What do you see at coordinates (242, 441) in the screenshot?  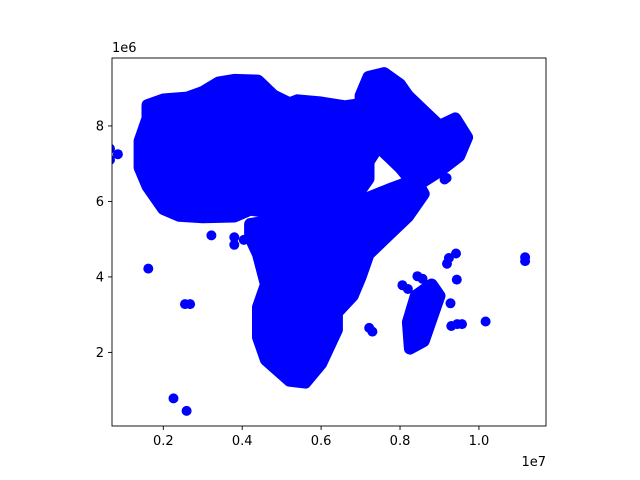 I see `x-tick-label: 0.4` at bounding box center [242, 441].